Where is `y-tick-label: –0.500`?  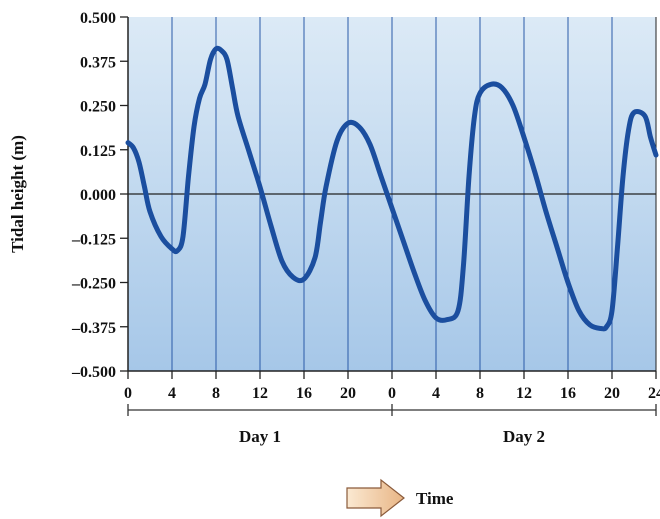
y-tick-label: –0.500 is located at coordinates (93, 372).